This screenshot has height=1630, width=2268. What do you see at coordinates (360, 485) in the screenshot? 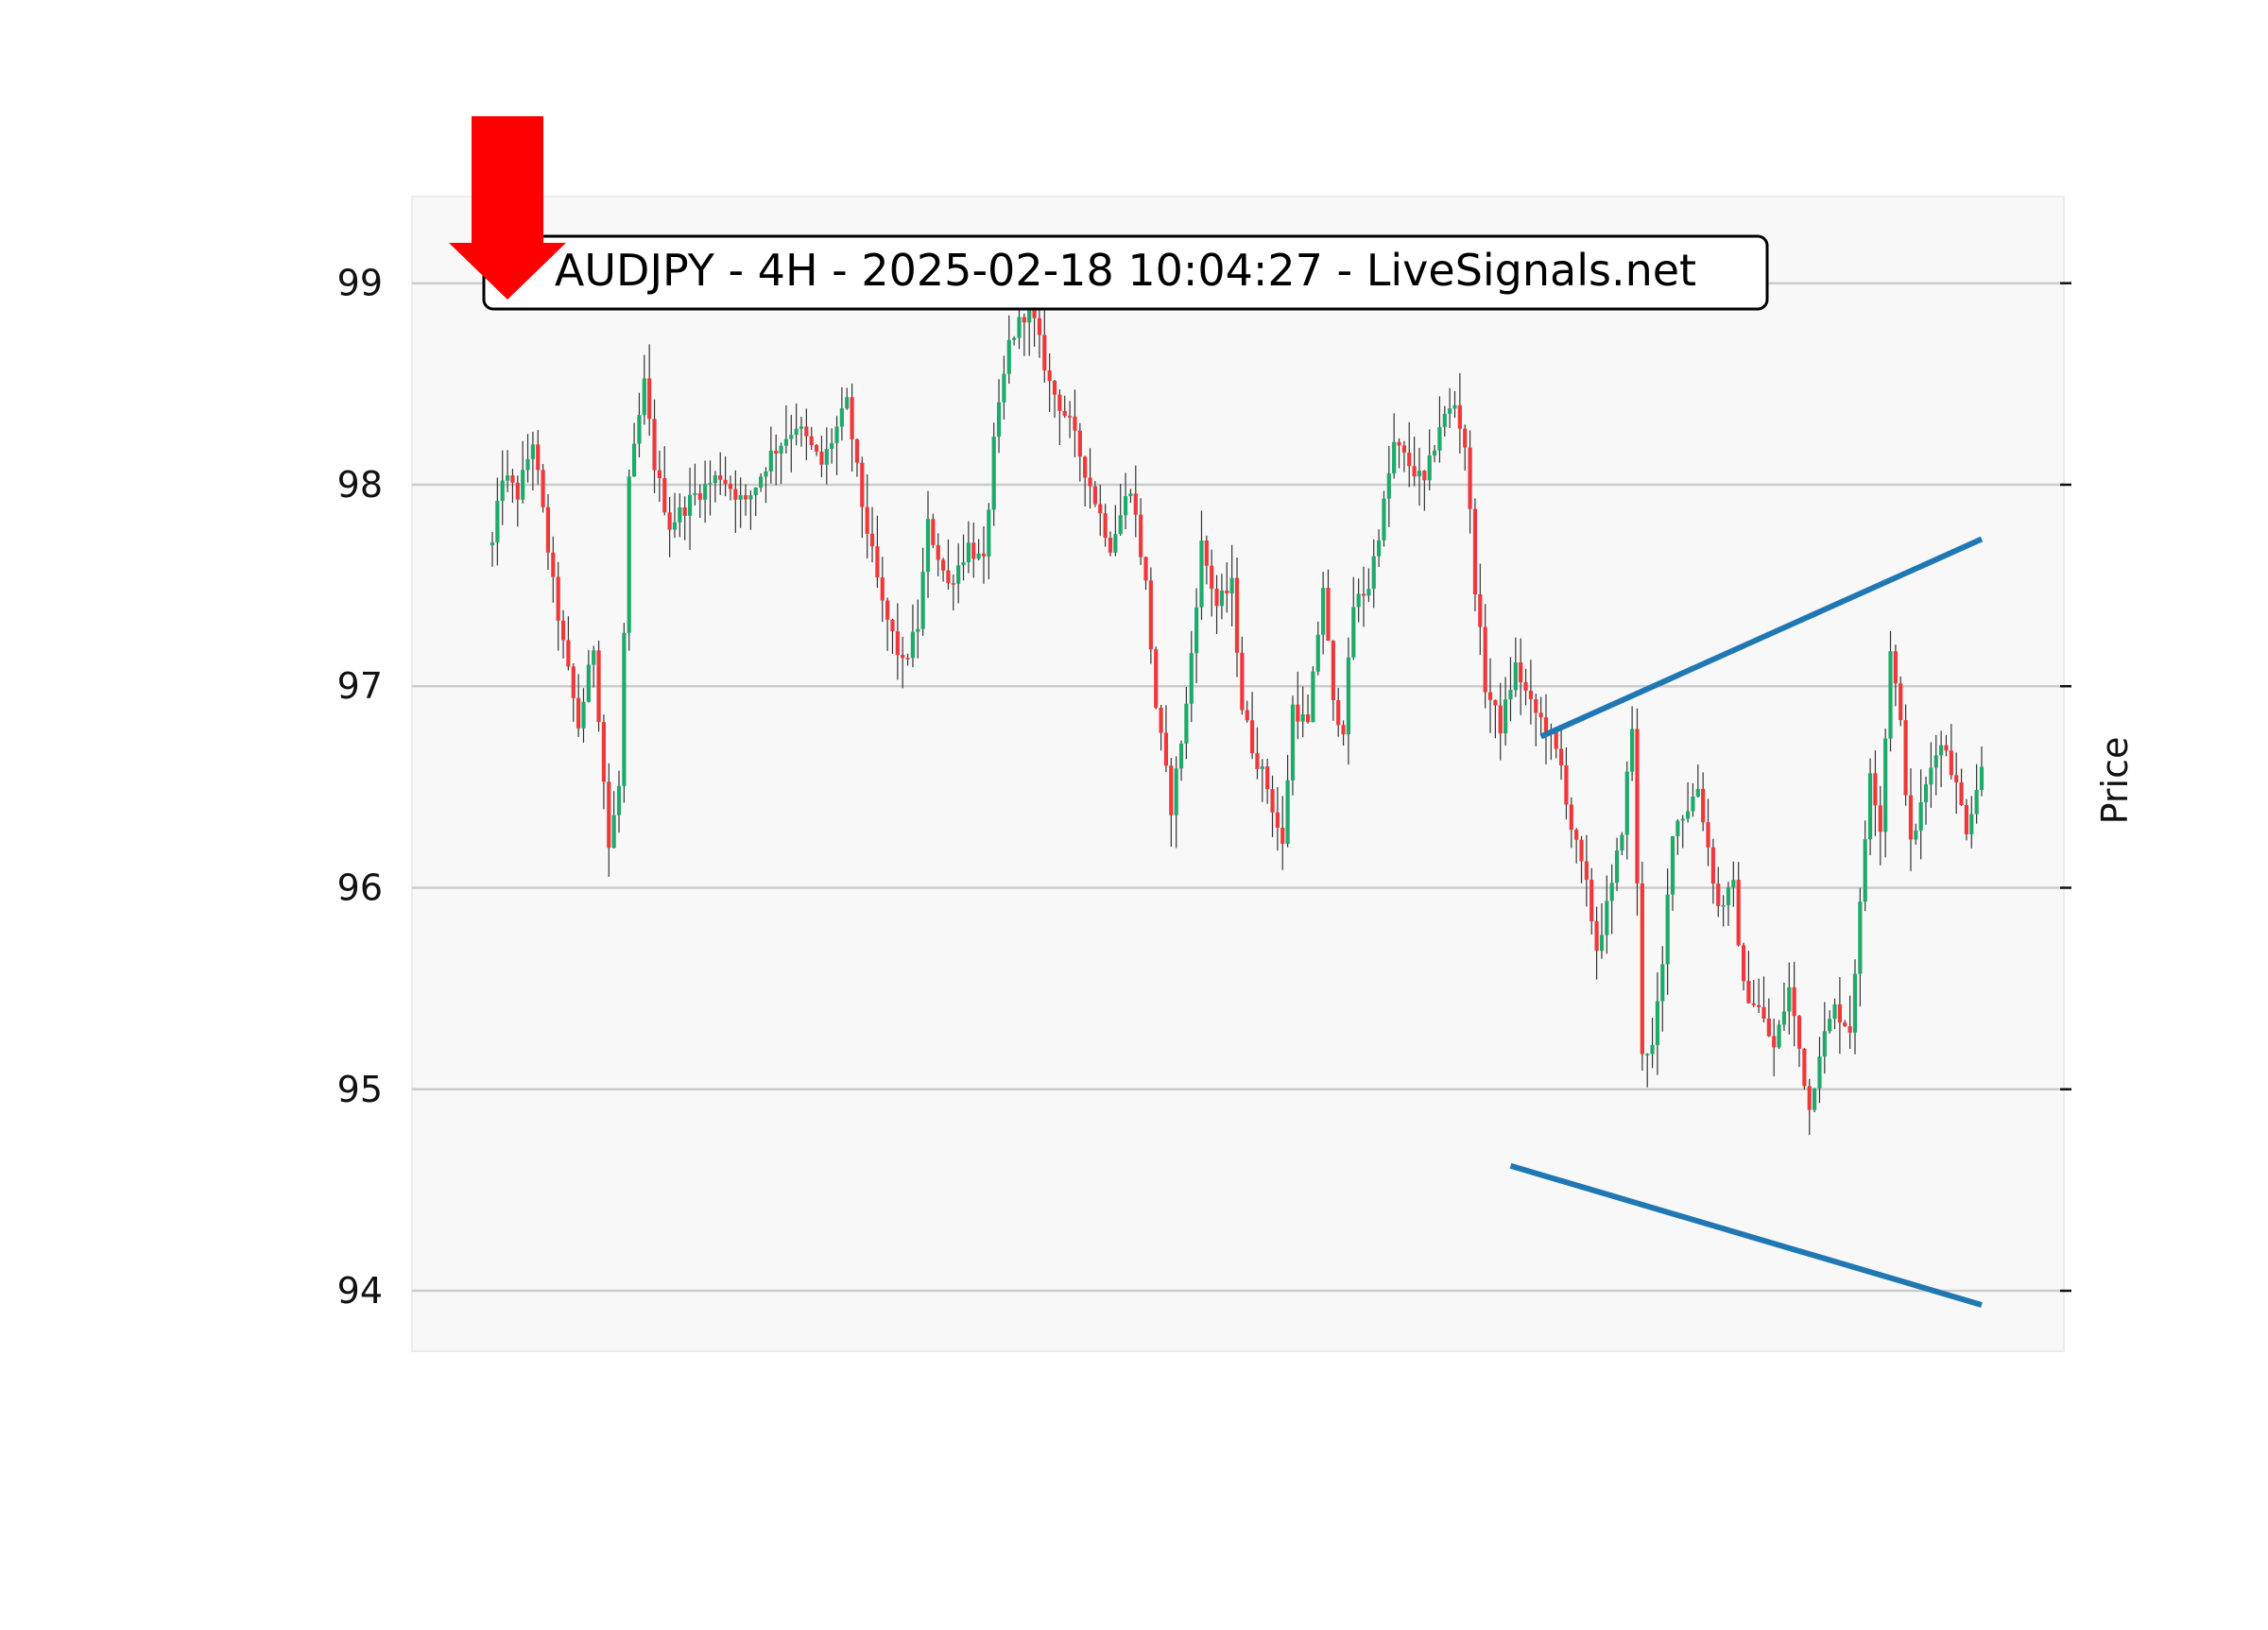
I see `y-tick-label: 98` at bounding box center [360, 485].